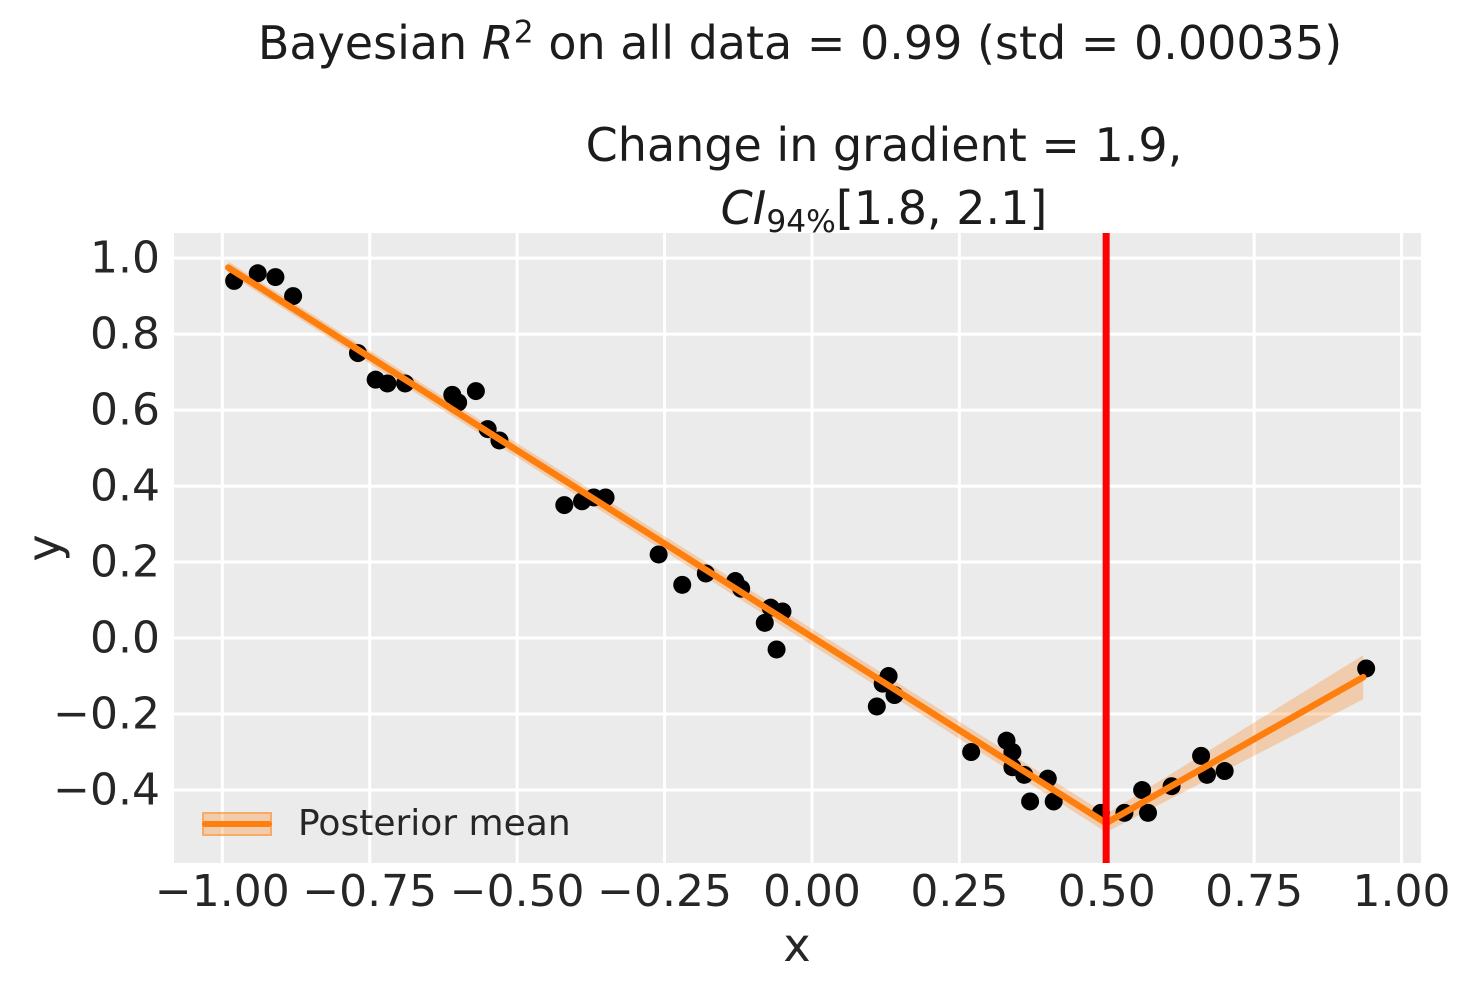 The width and height of the screenshot is (1463, 983). What do you see at coordinates (1254, 891) in the screenshot?
I see `x-tick-label: 0.75` at bounding box center [1254, 891].